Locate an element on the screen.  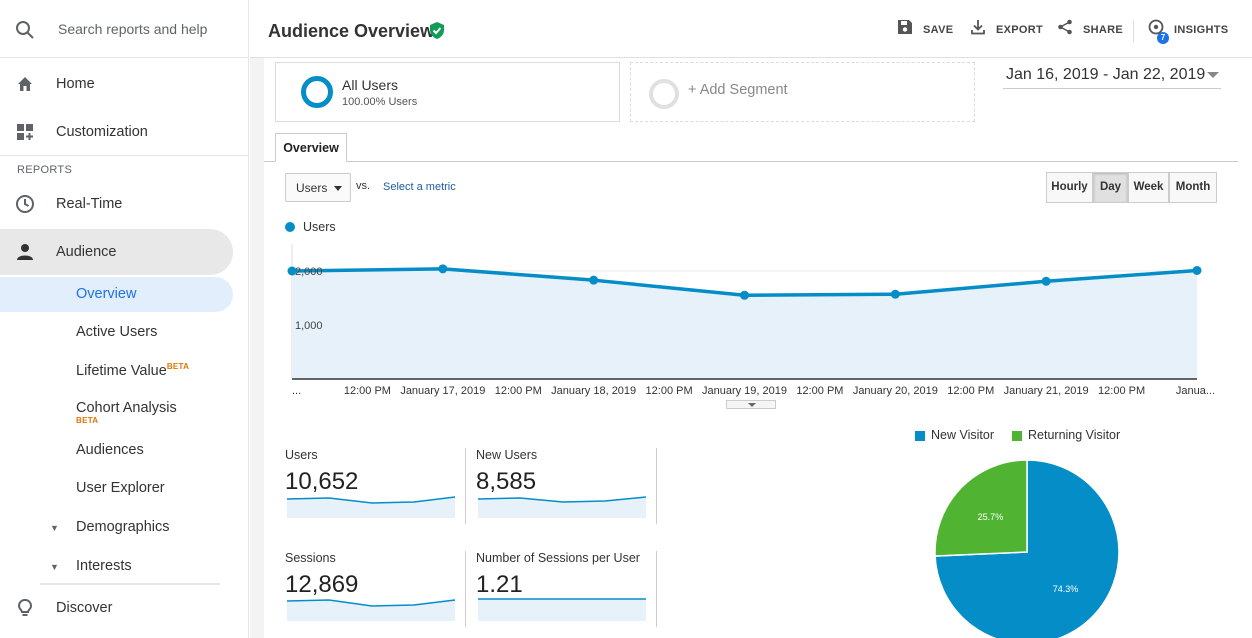
sidebar-item-audience: Audience is located at coordinates (124, 252).